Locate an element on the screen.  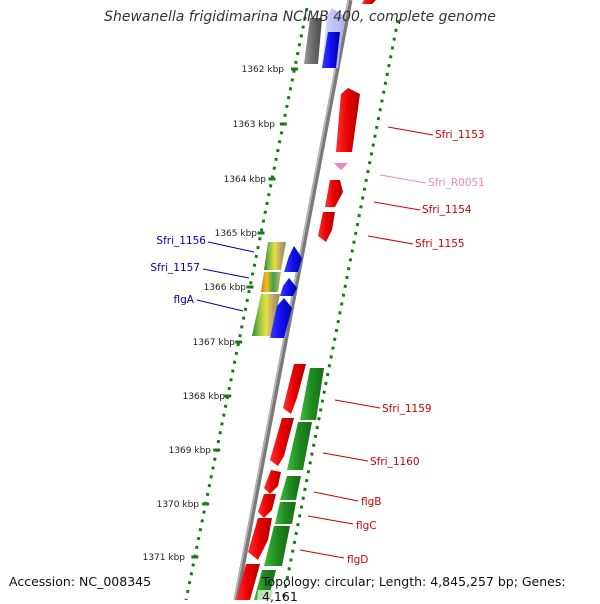
gene-label: Sfri_R0051 is located at coordinates (456, 183).